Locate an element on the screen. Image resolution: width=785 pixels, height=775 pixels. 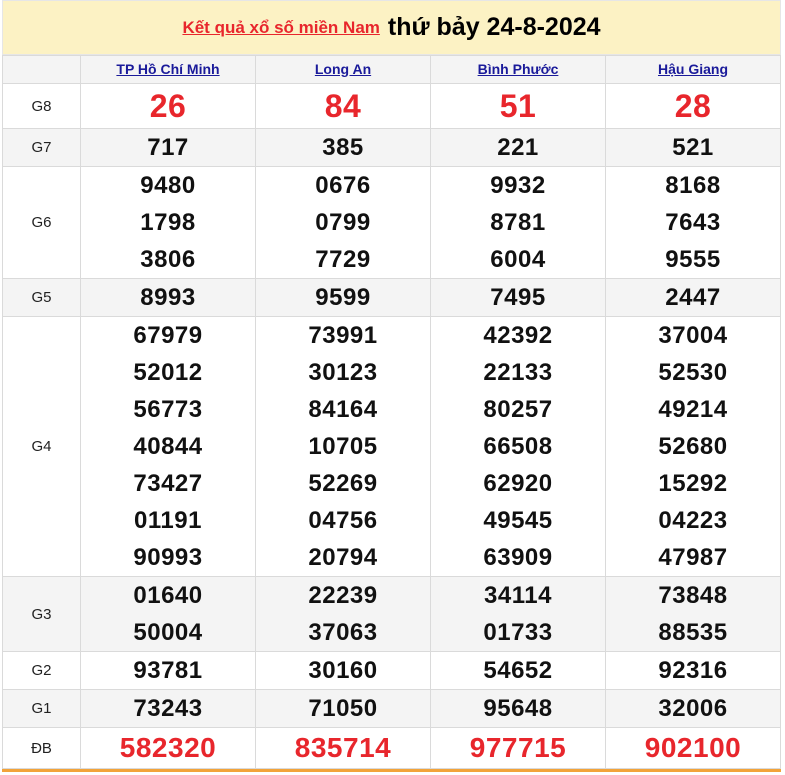
prize-cell: 84 is located at coordinates (343, 106).